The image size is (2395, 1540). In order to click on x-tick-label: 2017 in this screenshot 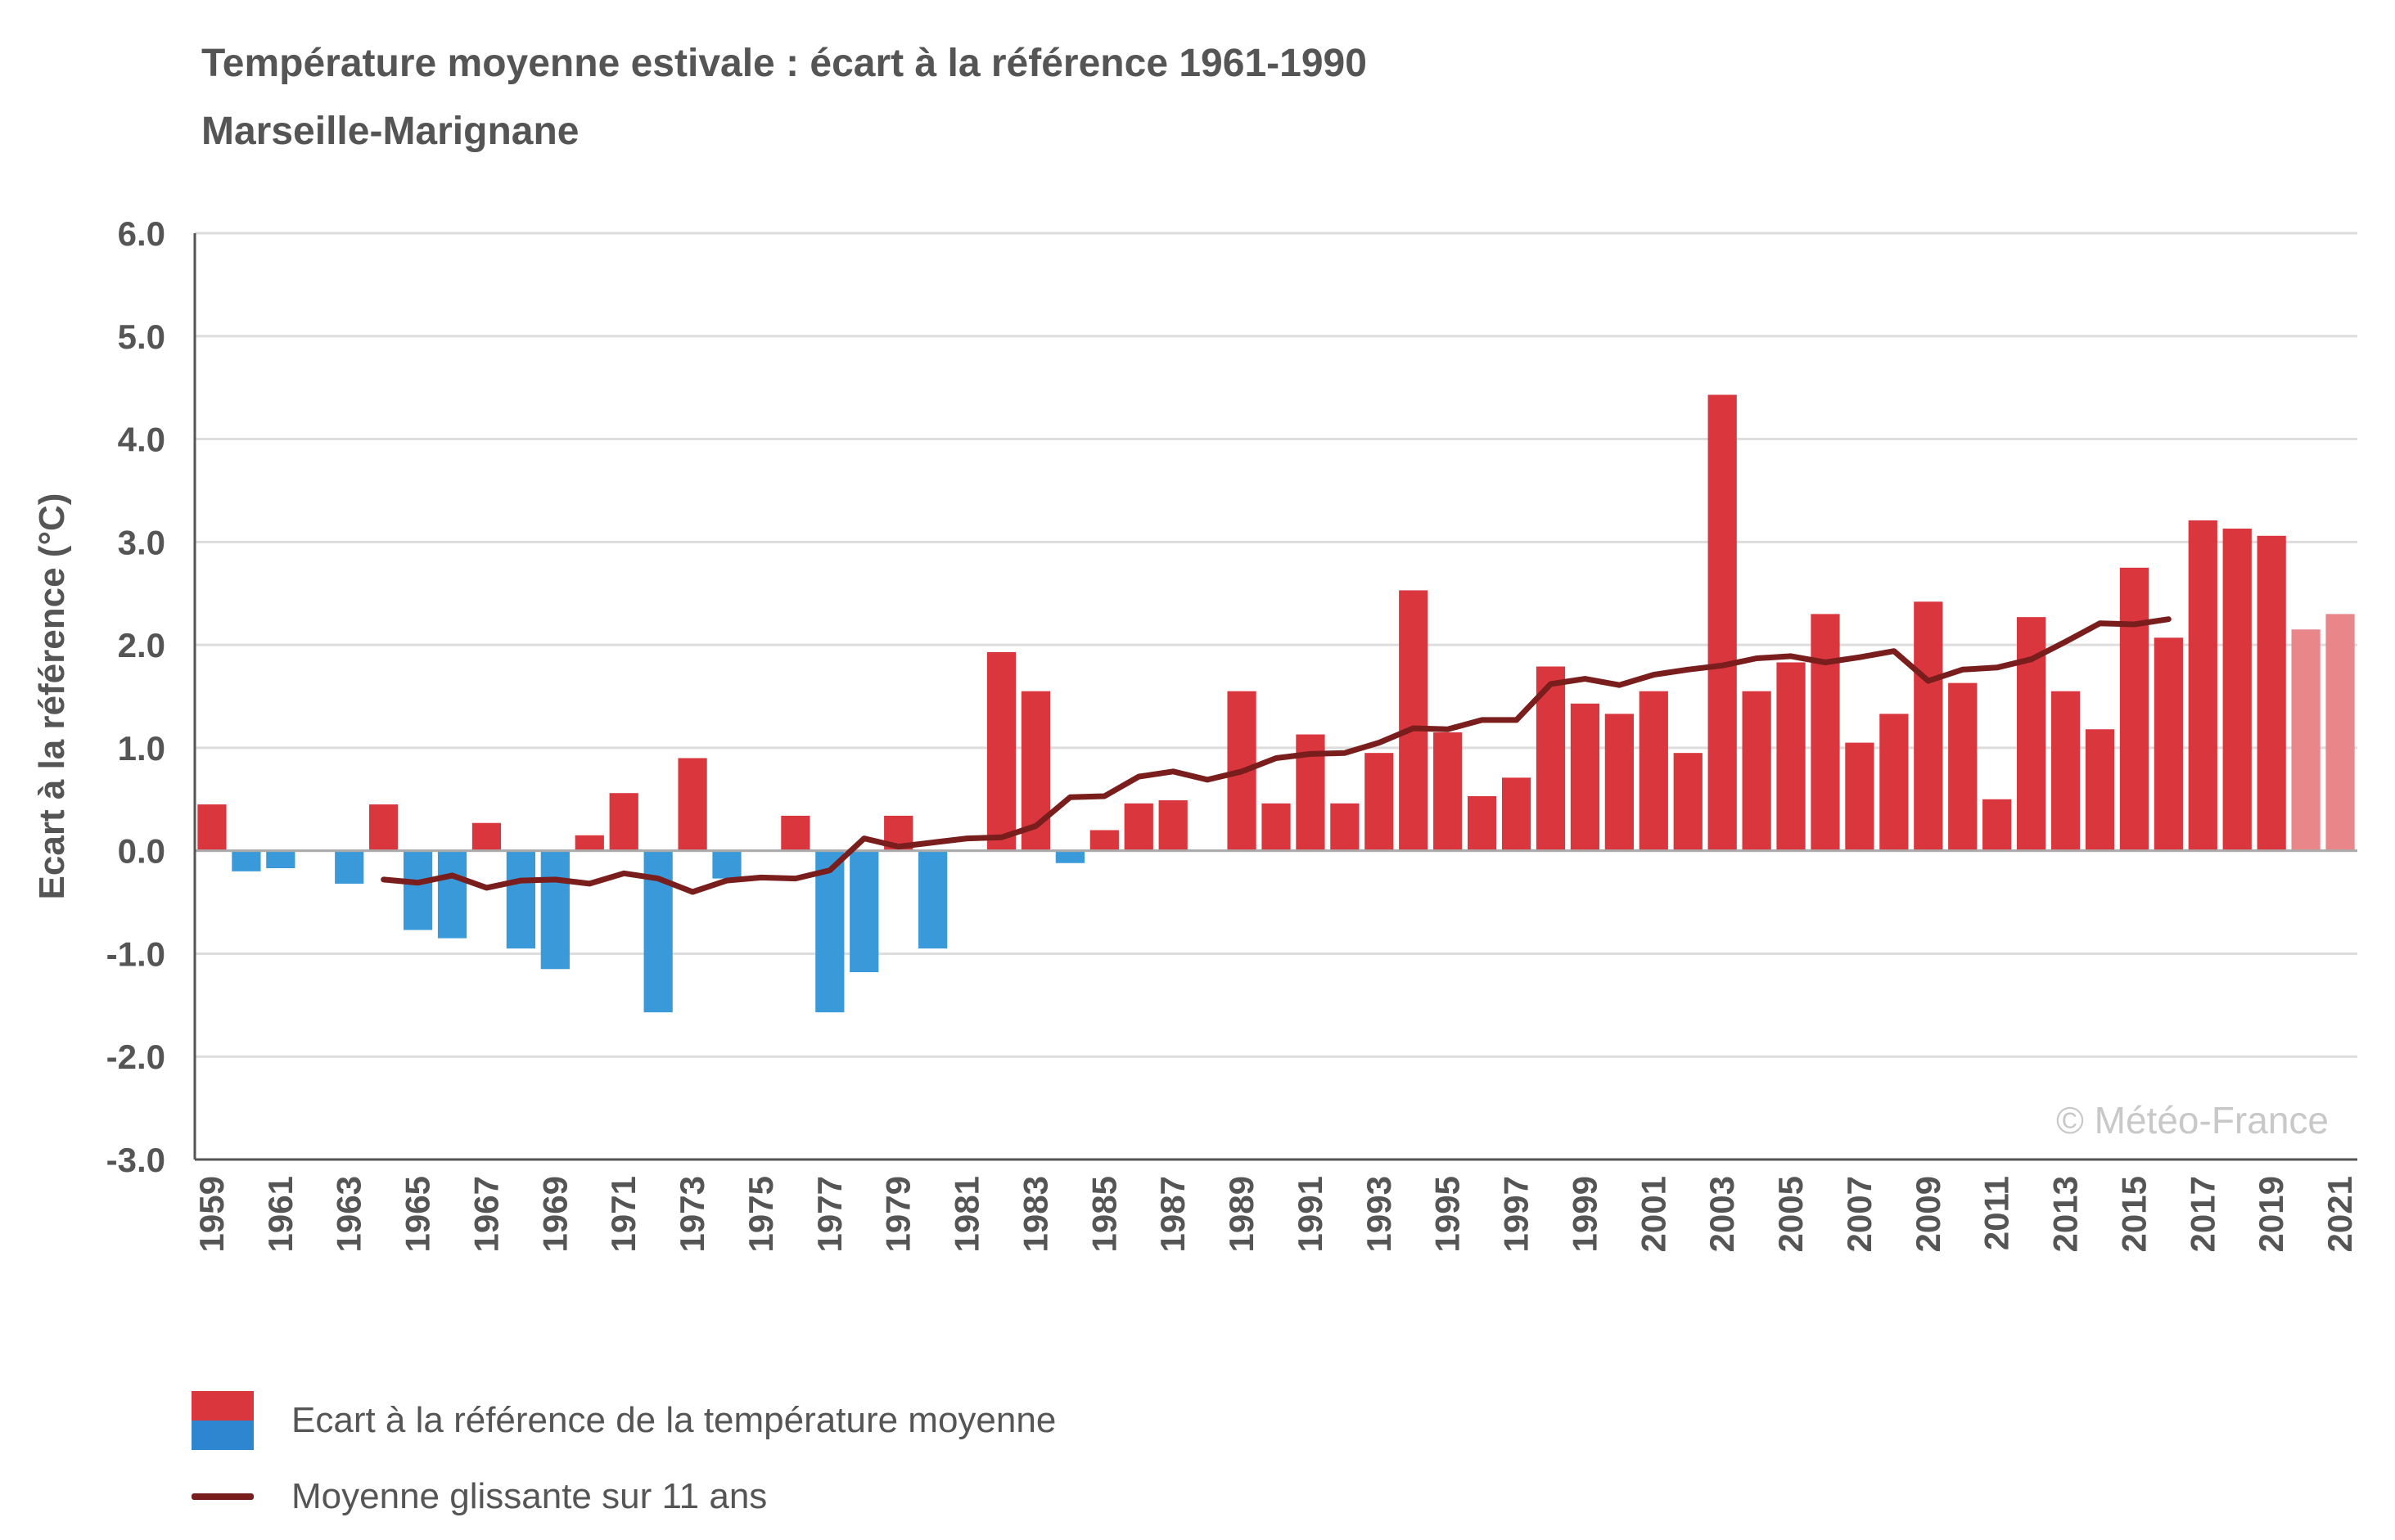, I will do `click(2202, 1214)`.